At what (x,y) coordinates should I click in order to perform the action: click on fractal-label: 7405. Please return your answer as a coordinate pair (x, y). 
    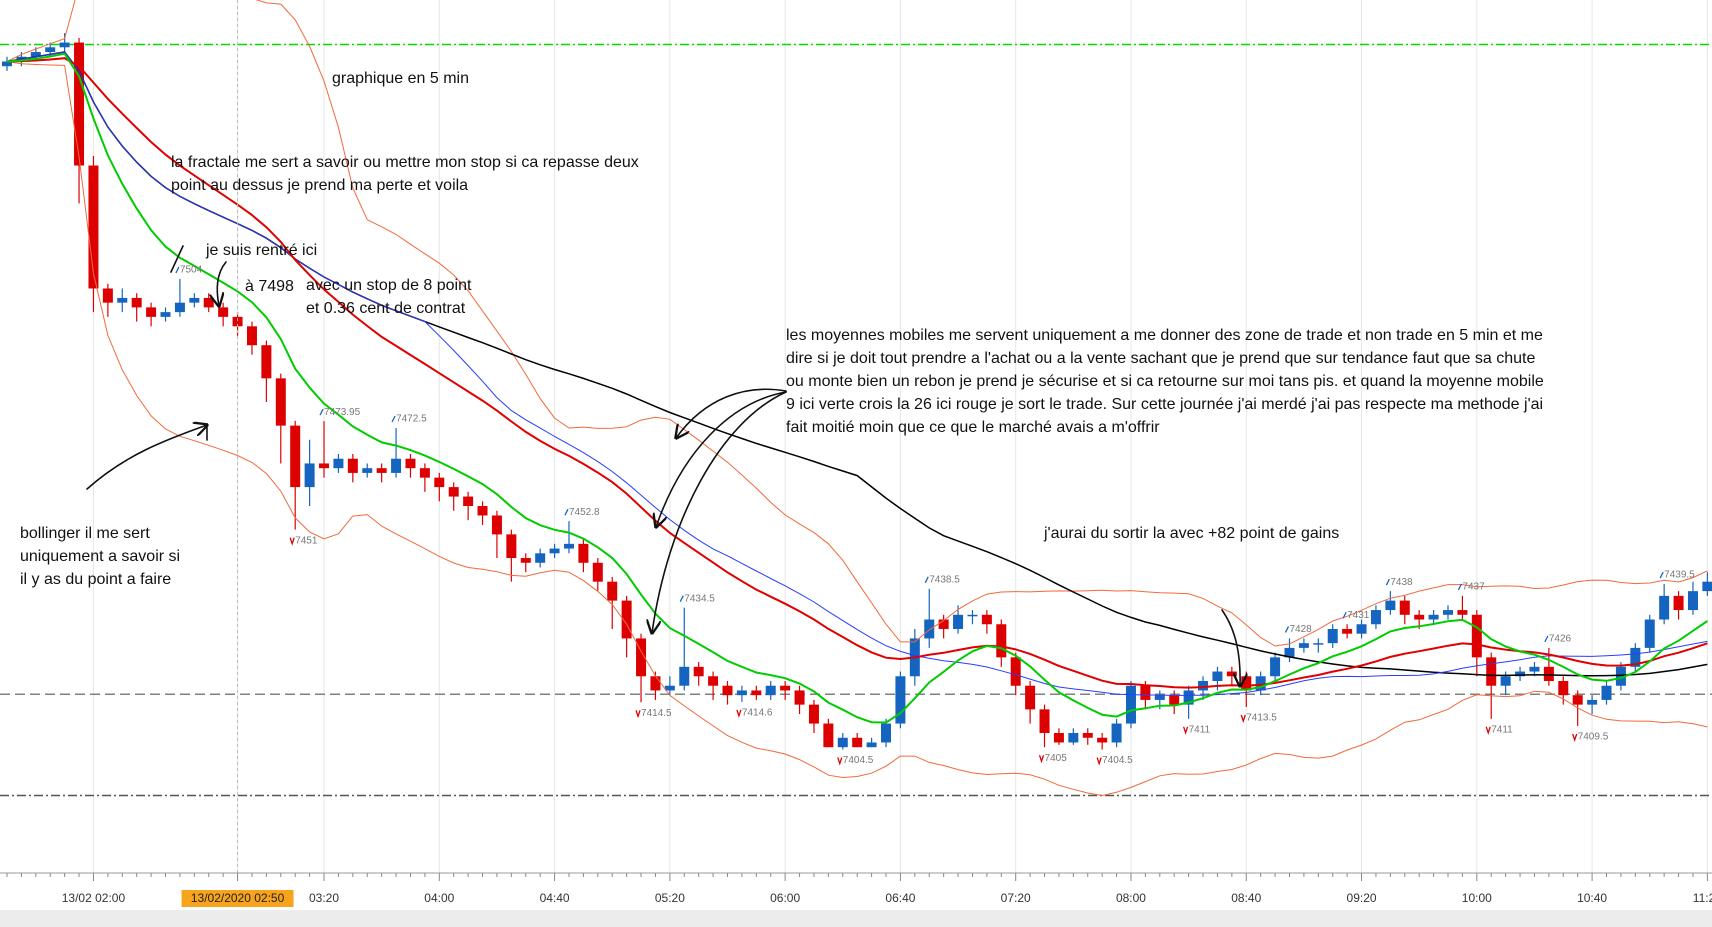
    Looking at the image, I should click on (1056, 758).